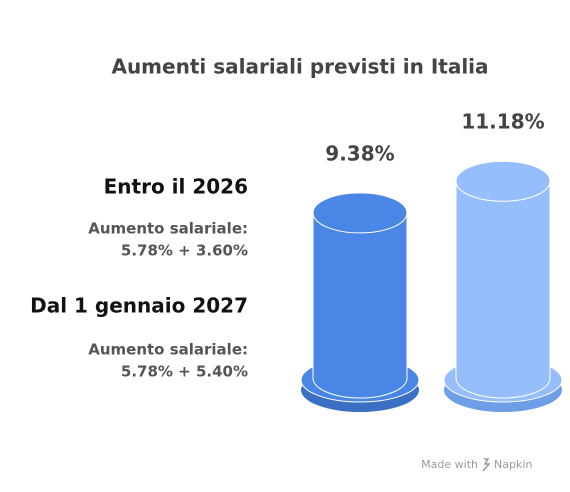 The height and width of the screenshot is (492, 570). Describe the element at coordinates (184, 372) in the screenshot. I see `description: 5.78% + 5.40%` at that location.